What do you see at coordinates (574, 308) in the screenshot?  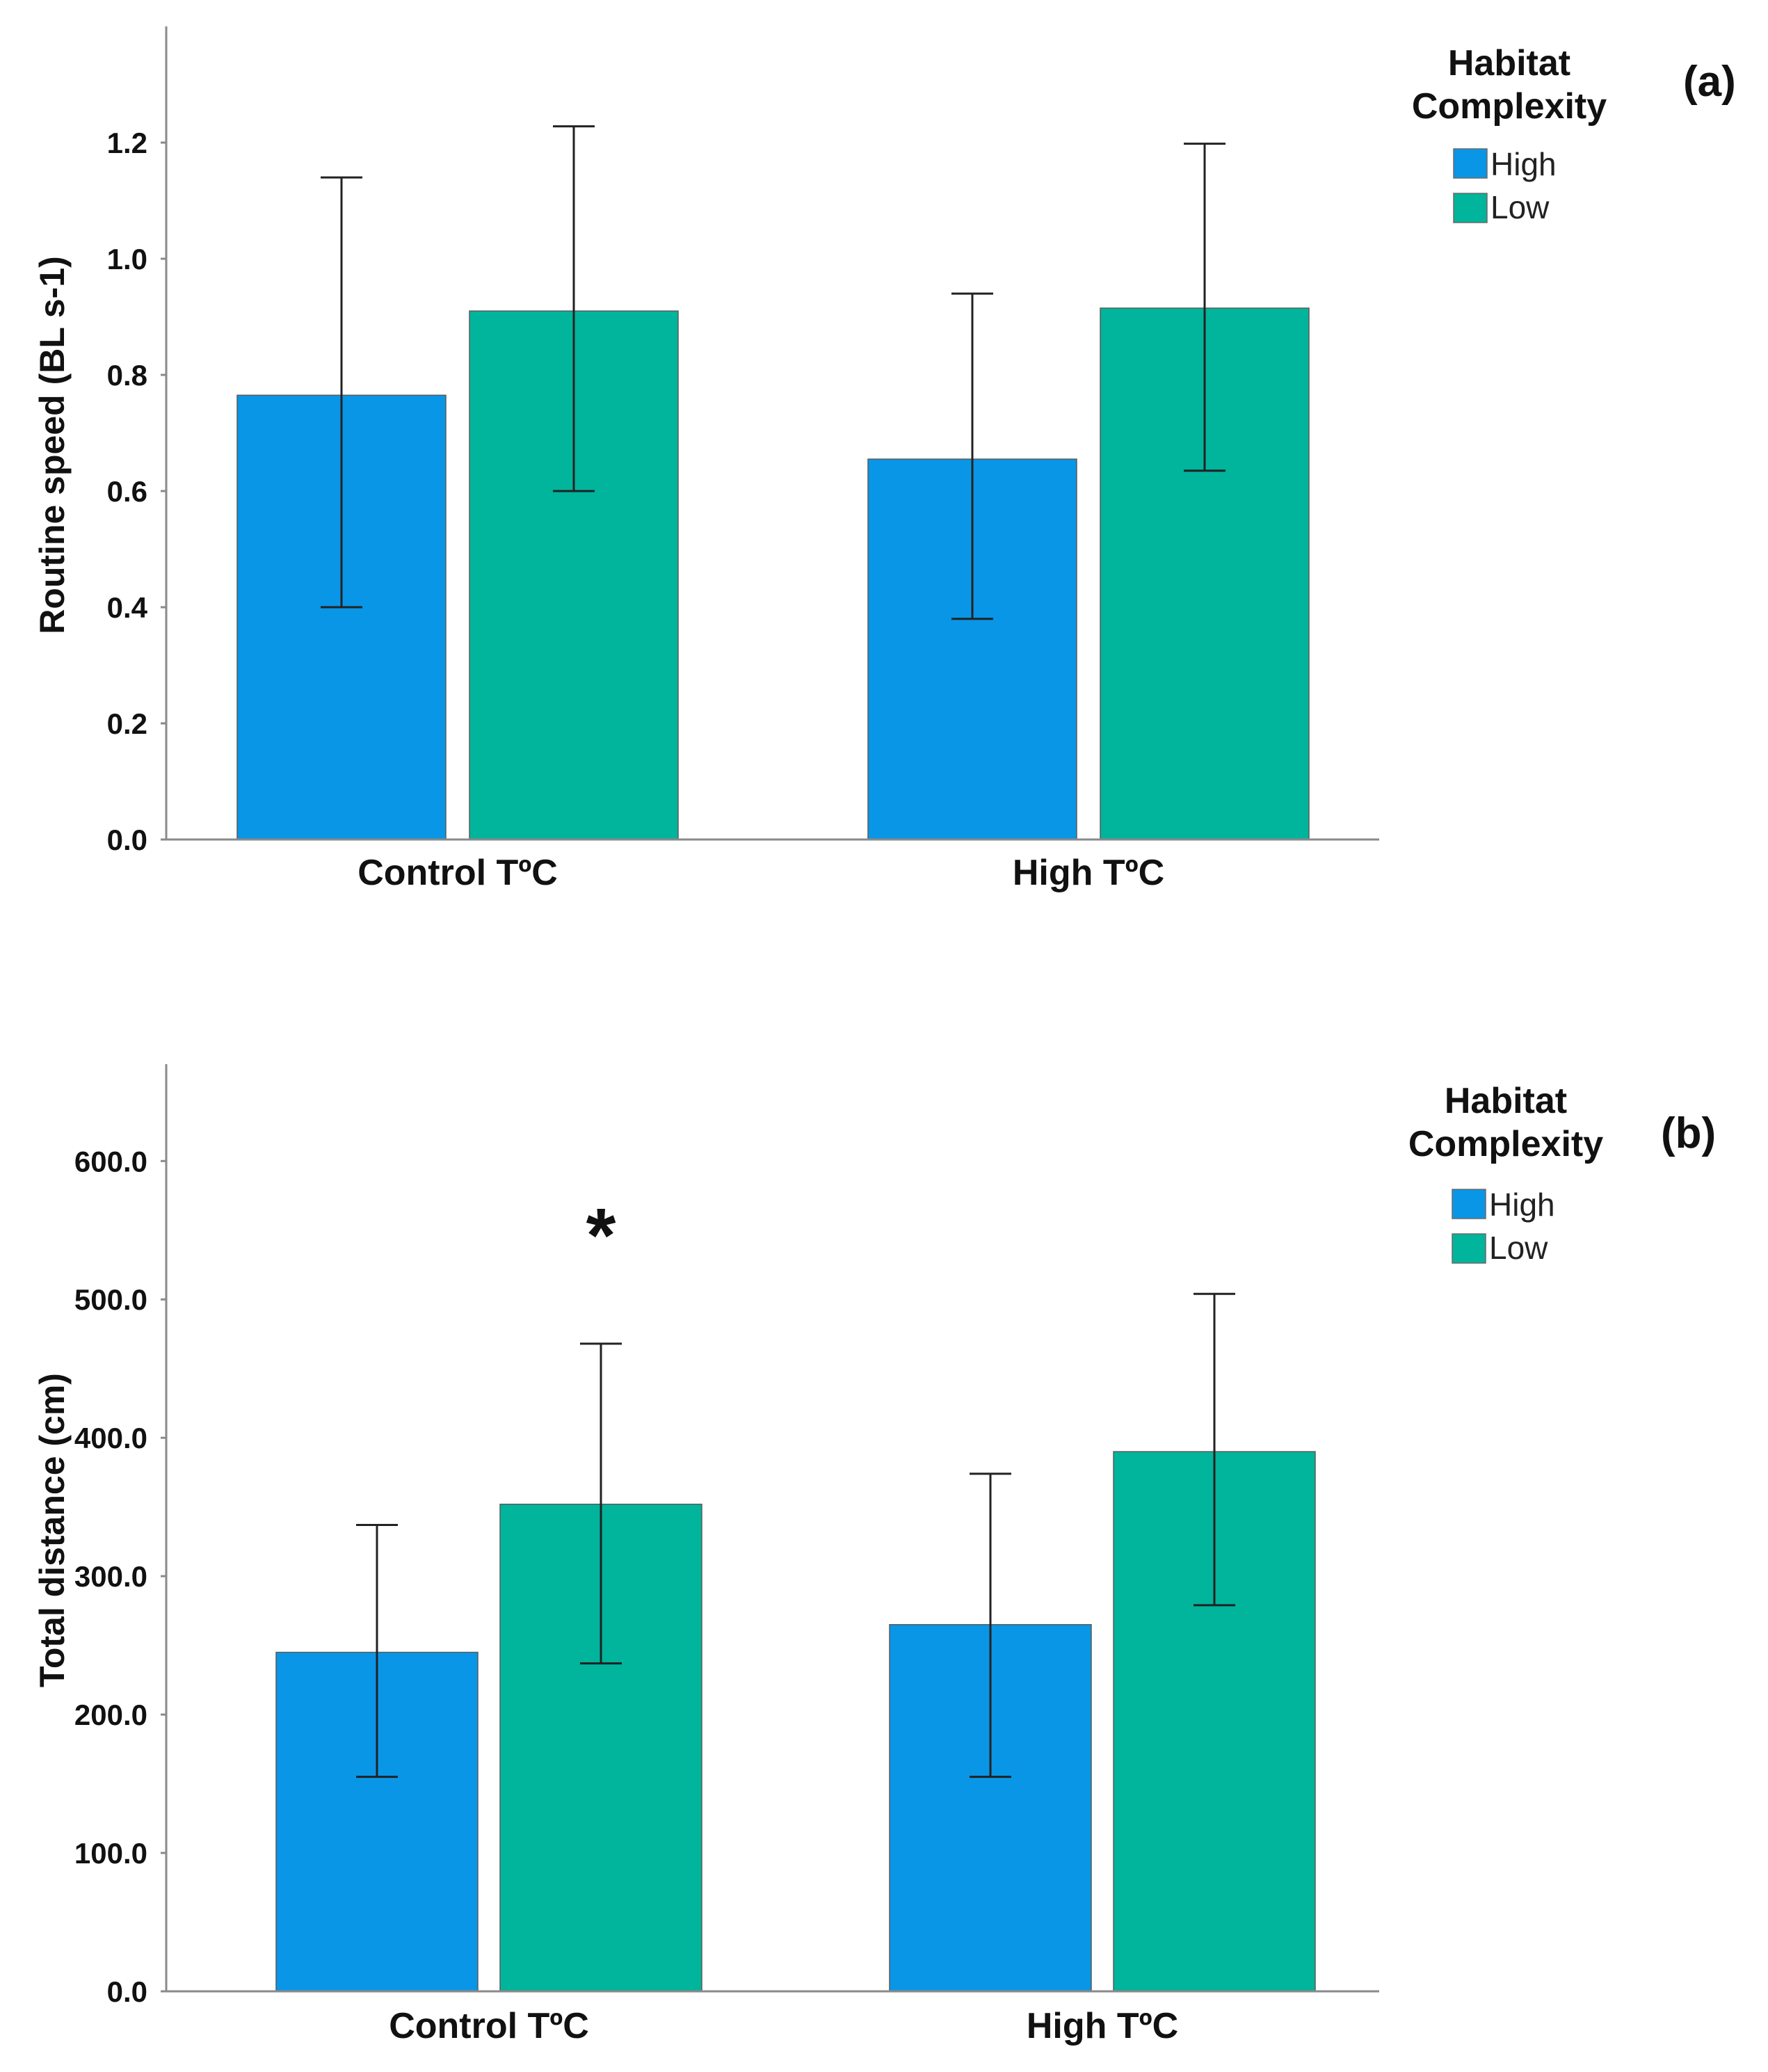 I see `panel-a-error-bar-low-control` at bounding box center [574, 308].